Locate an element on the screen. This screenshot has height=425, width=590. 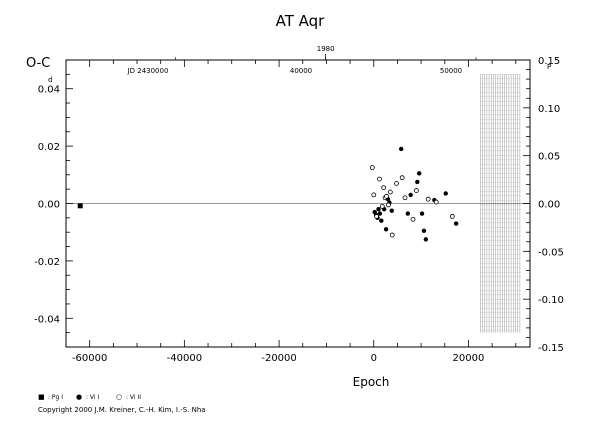
y-right-tick-label: 0.00 is located at coordinates (549, 205).